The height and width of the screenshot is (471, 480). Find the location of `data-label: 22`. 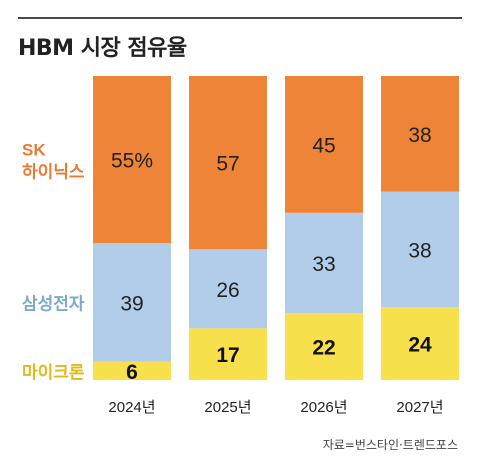

data-label: 22 is located at coordinates (323, 348).